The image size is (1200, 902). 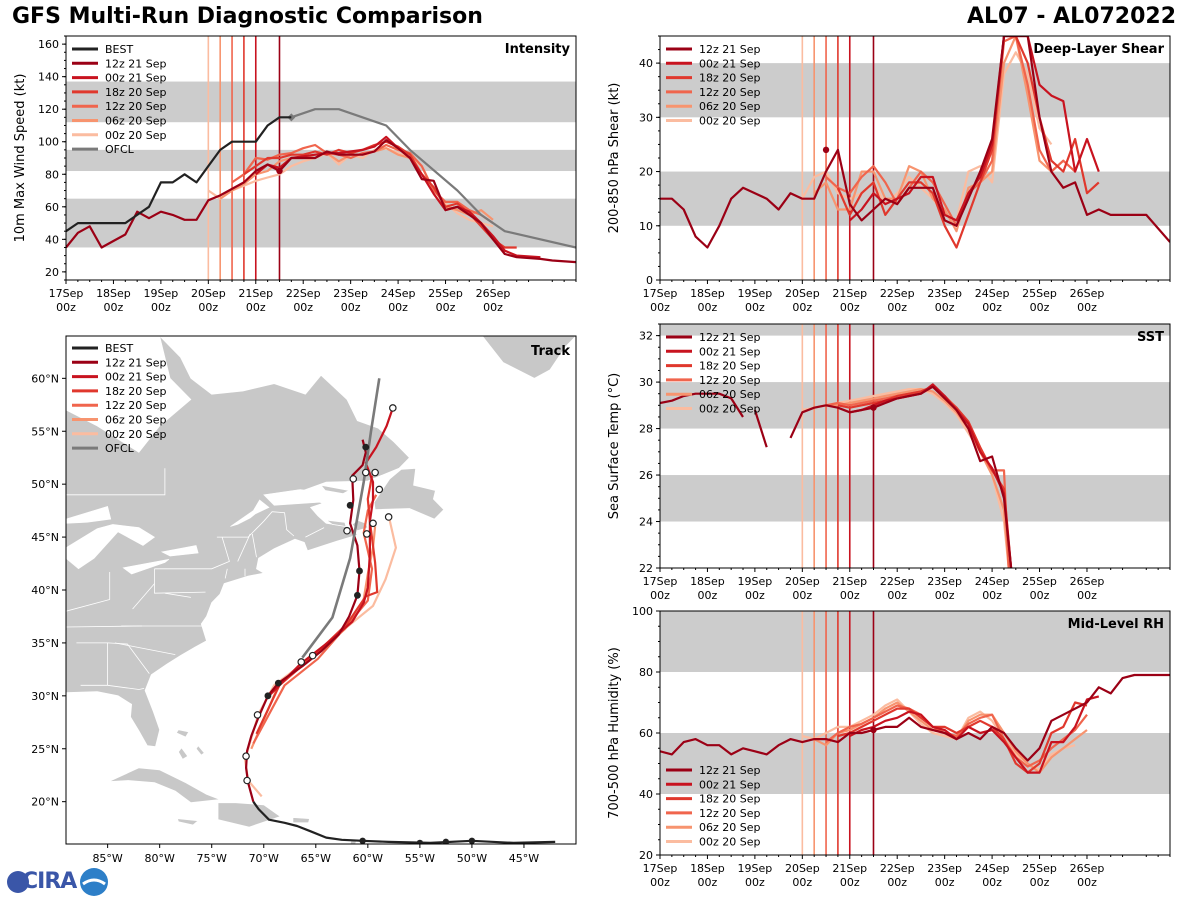 I want to click on track-xtick-label: 65°W, so click(x=316, y=858).